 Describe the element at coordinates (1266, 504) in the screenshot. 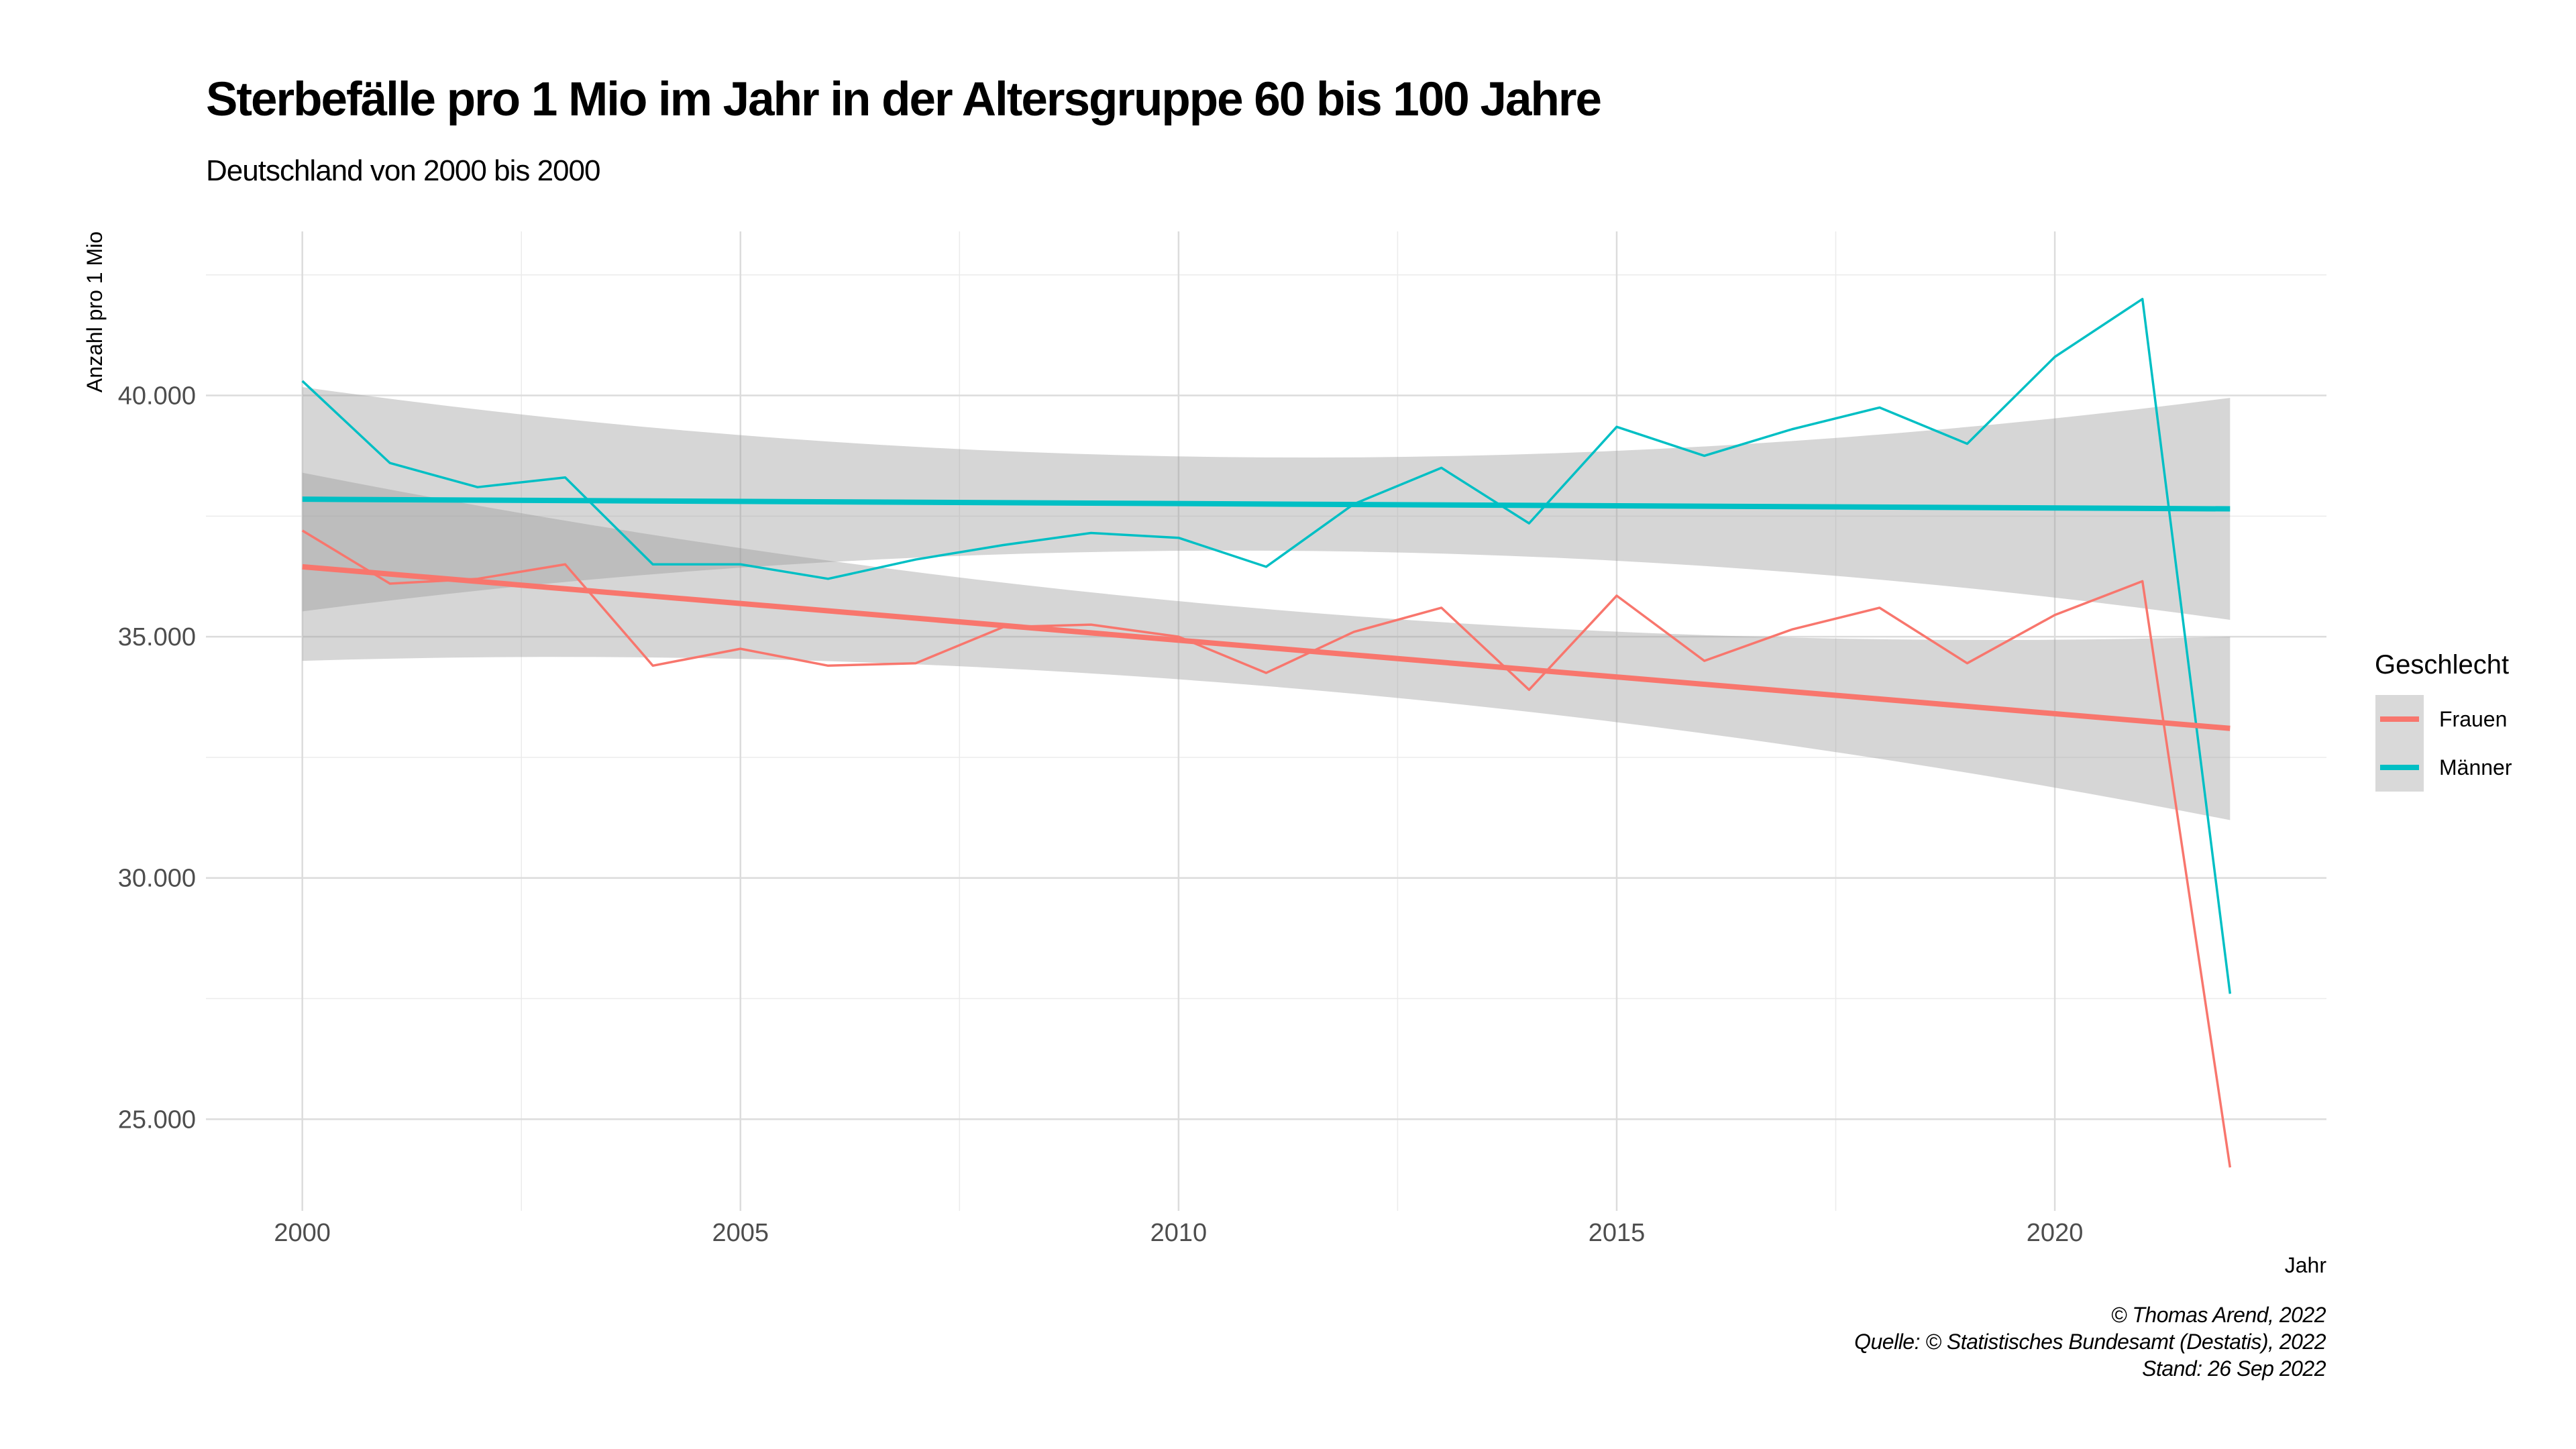

I see `trend-line-männer` at that location.